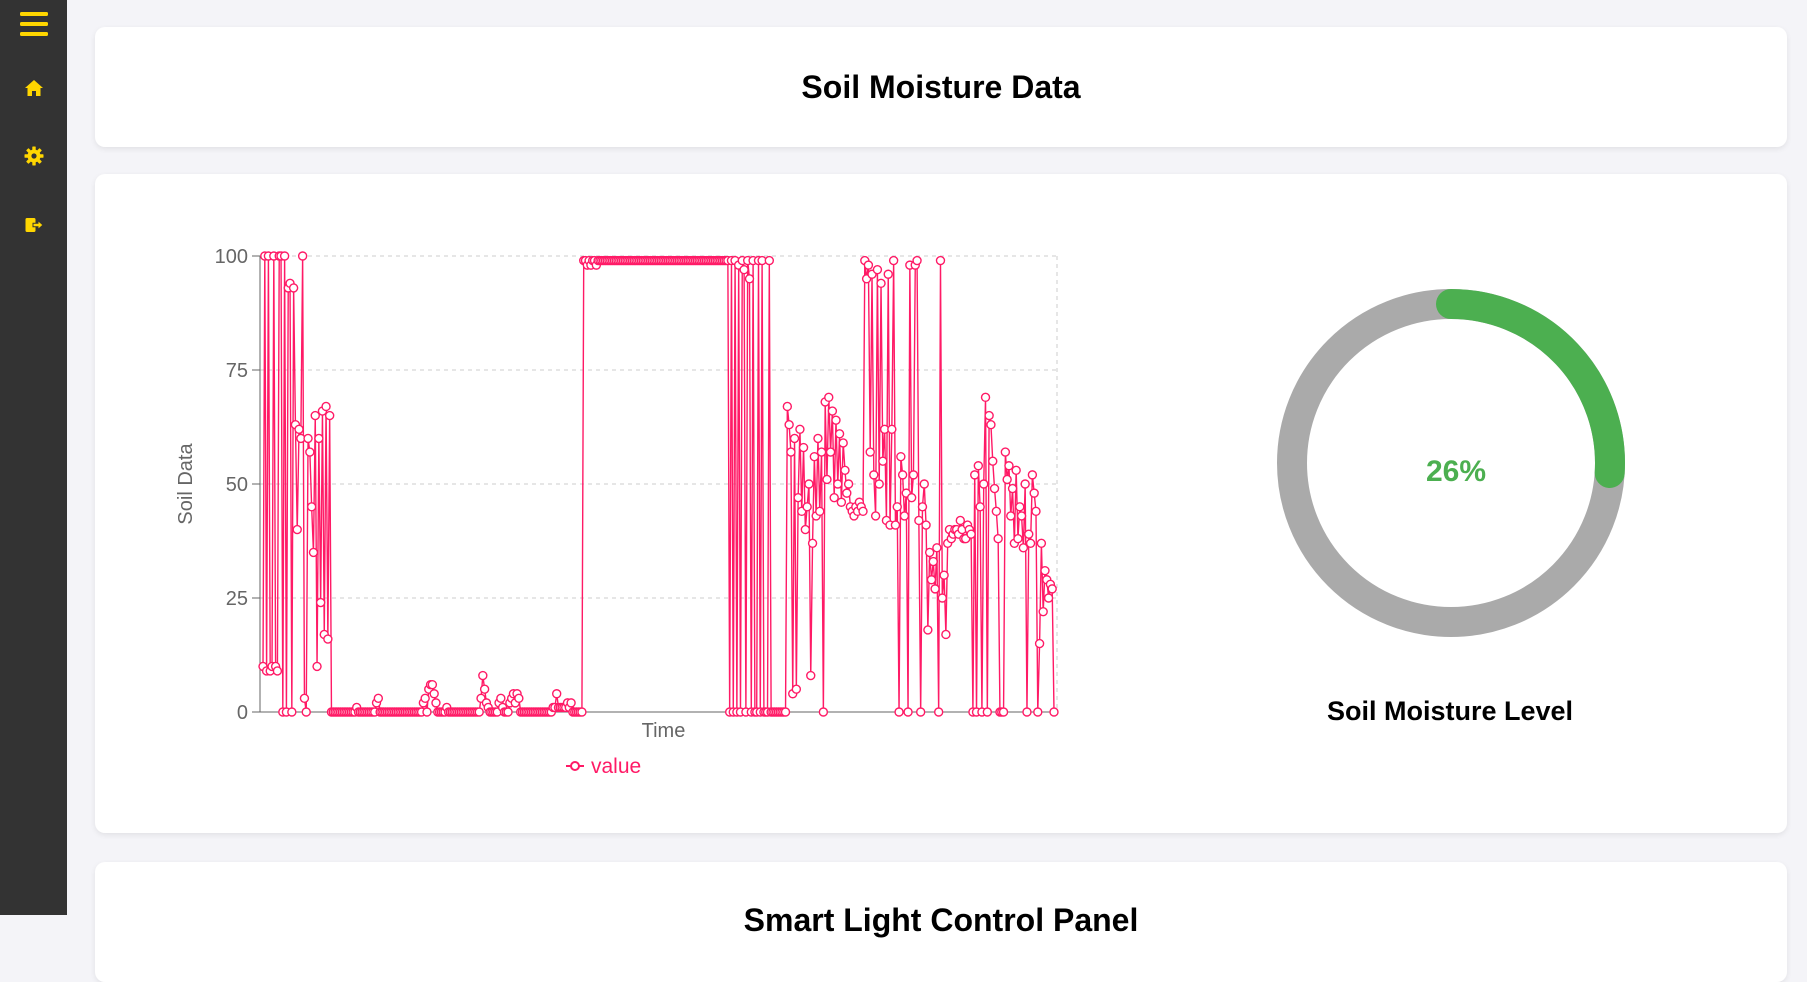 Image resolution: width=1807 pixels, height=982 pixels. I want to click on gauge-percentage: 26%, so click(1456, 471).